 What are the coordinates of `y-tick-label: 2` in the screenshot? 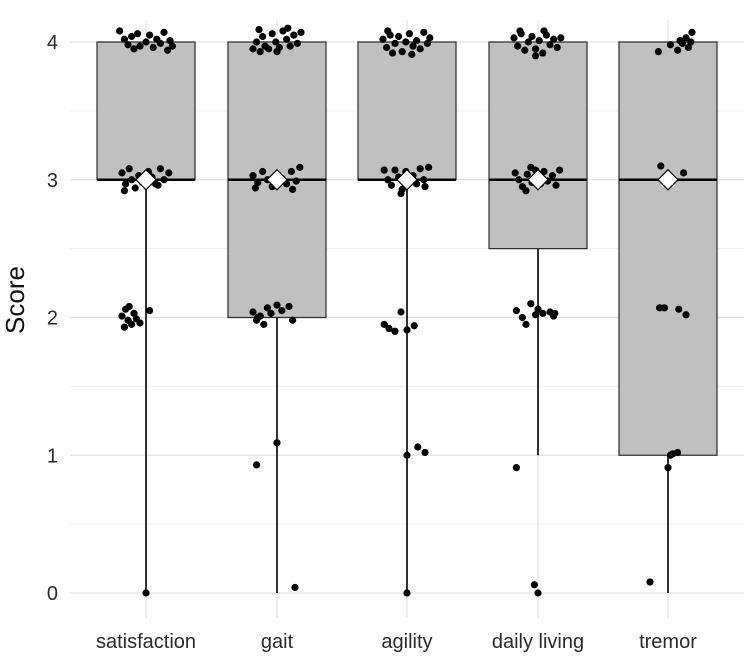 It's located at (52, 319).